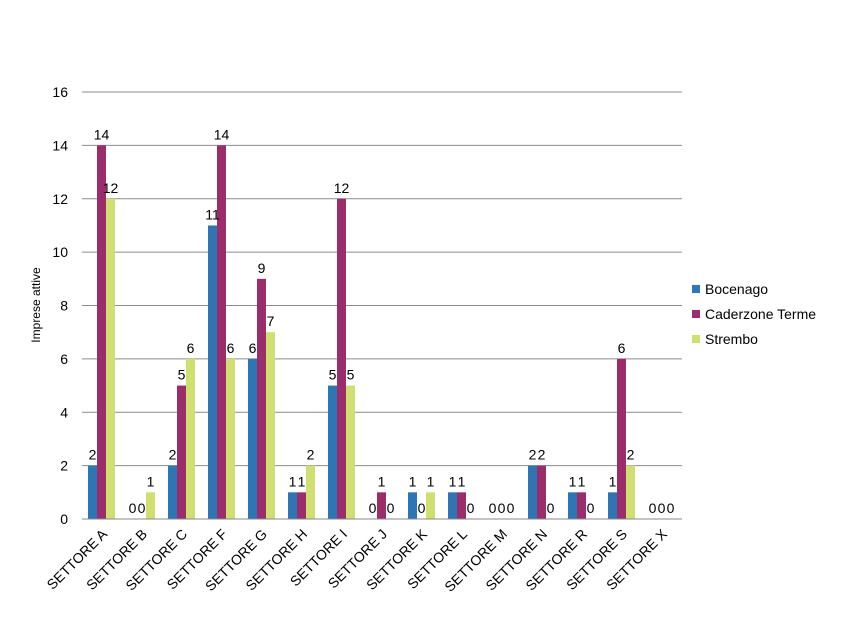 The image size is (850, 638). I want to click on data-label: 7, so click(271, 321).